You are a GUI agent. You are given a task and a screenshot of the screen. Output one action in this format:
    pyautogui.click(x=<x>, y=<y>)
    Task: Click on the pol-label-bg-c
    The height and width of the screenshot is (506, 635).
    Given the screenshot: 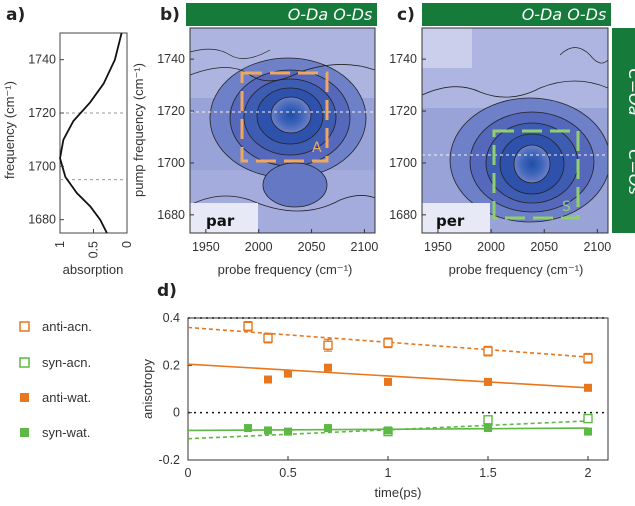 What is the action you would take?
    pyautogui.click(x=456, y=218)
    